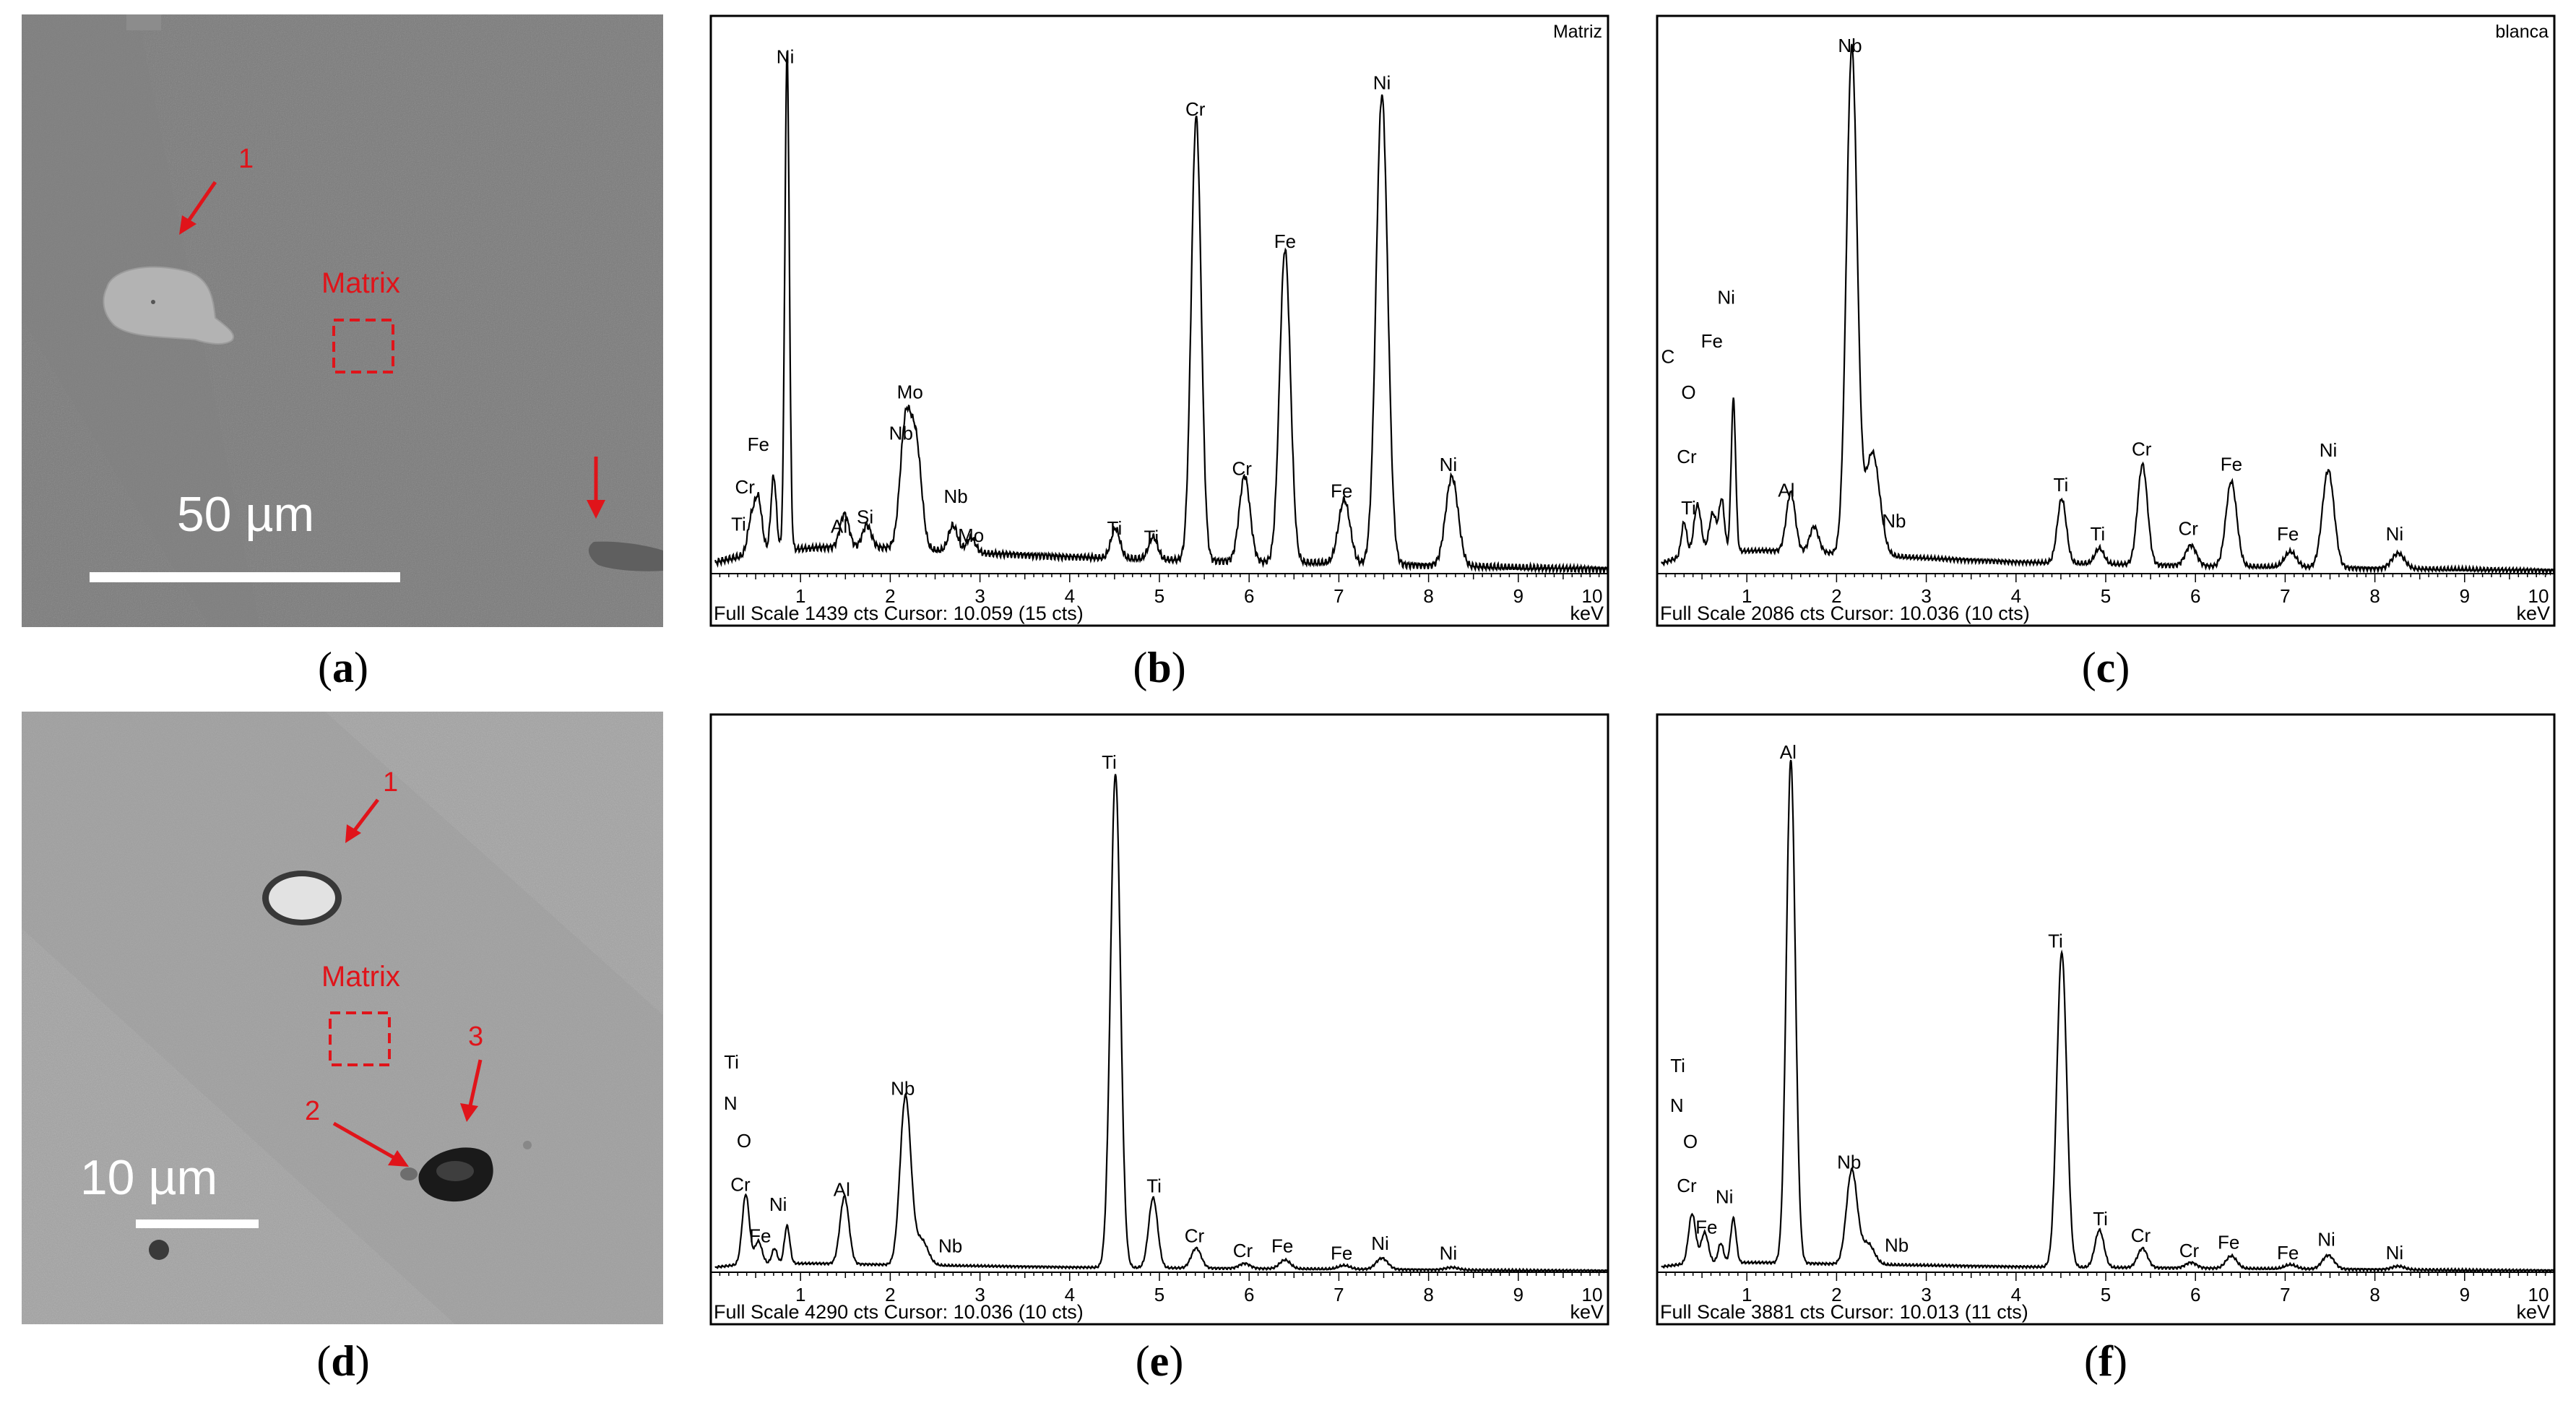 The height and width of the screenshot is (1416, 2576). Describe the element at coordinates (360, 977) in the screenshot. I see `matrix-label-d: Matrix` at that location.